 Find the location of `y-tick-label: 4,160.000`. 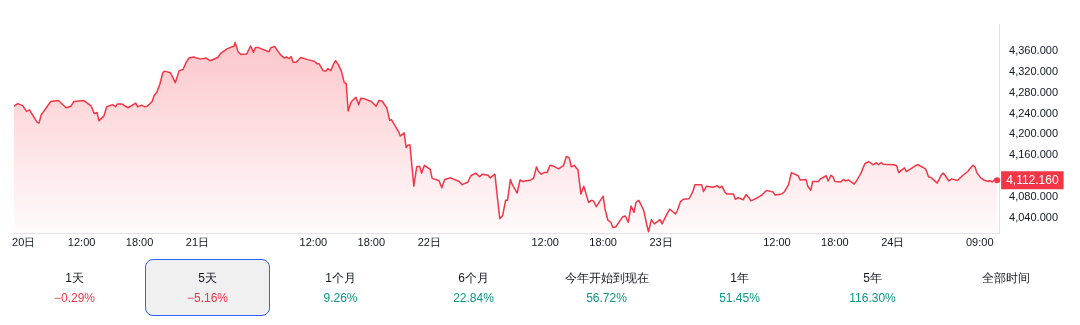

y-tick-label: 4,160.000 is located at coordinates (1033, 154).